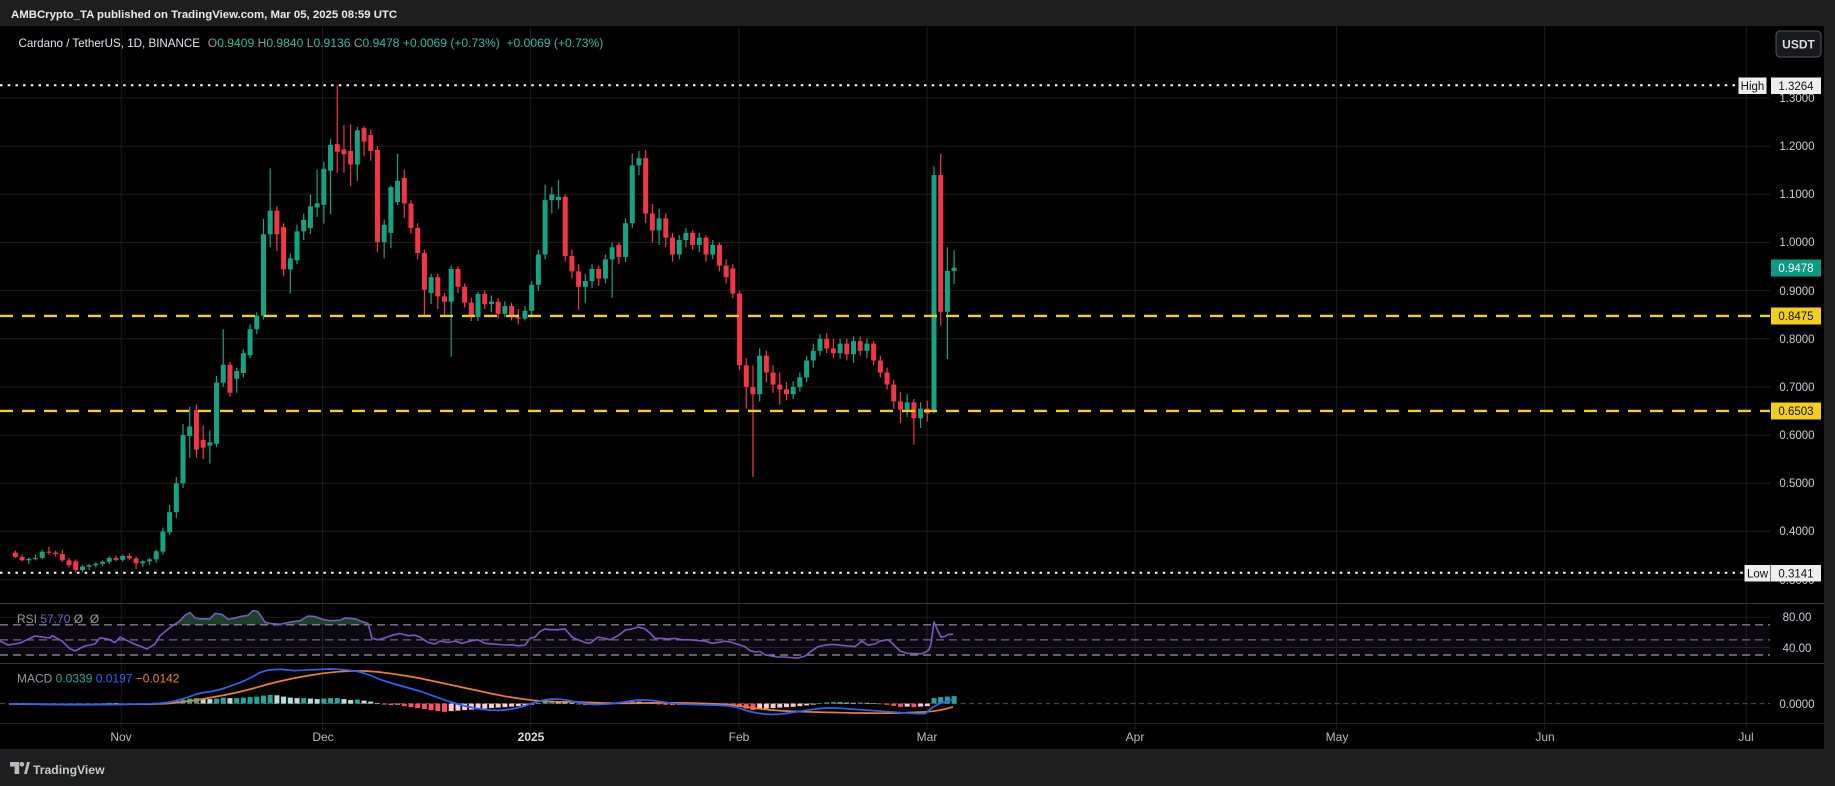 This screenshot has height=786, width=1835. What do you see at coordinates (1796, 147) in the screenshot?
I see `svg-text: 1.2000` at bounding box center [1796, 147].